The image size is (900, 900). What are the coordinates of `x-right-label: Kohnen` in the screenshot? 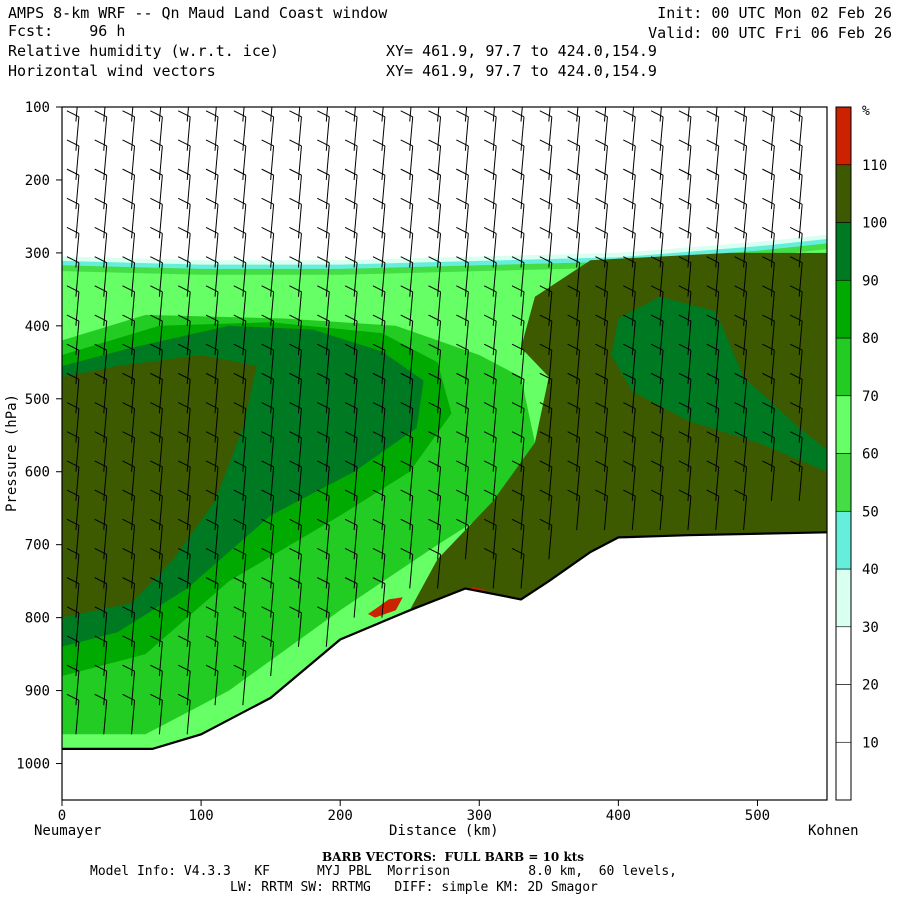 It's located at (833, 831).